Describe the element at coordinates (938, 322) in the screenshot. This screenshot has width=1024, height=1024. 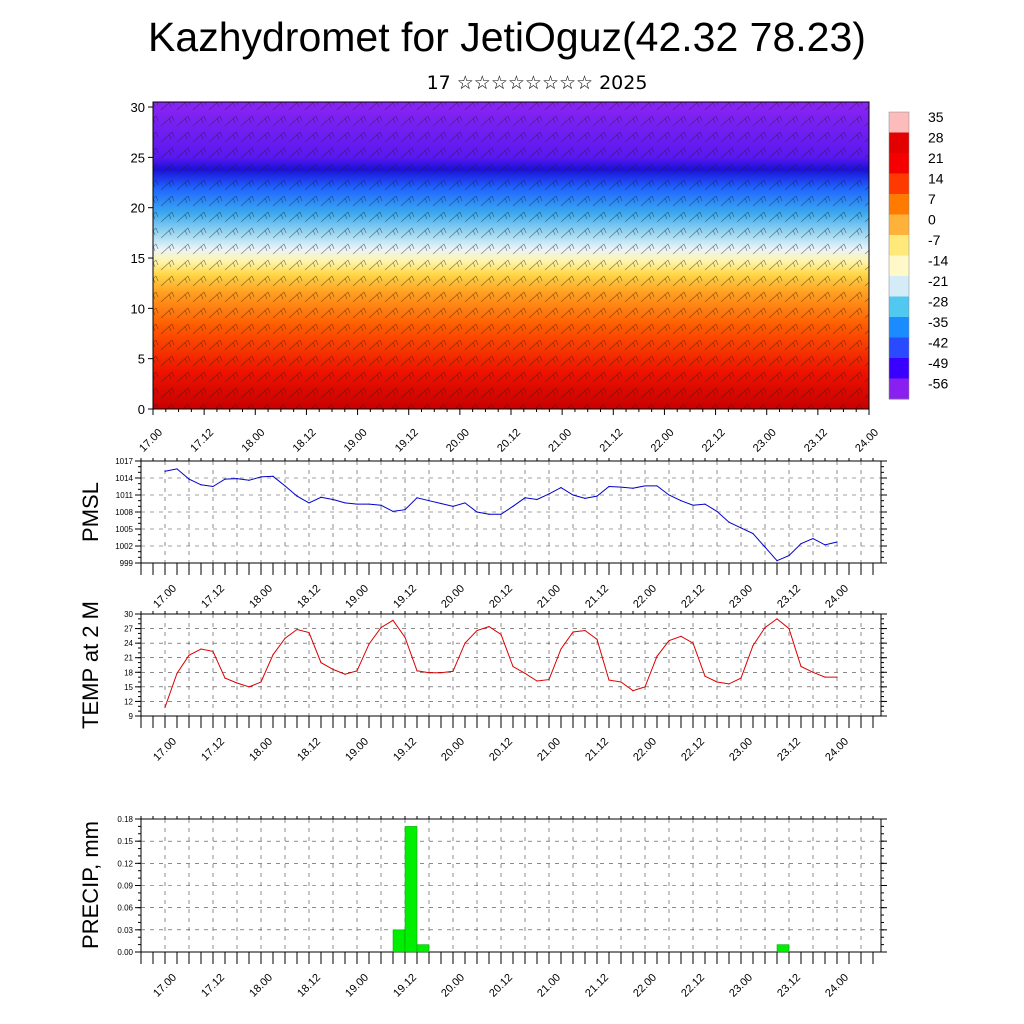
I see `colorbar-label: -35` at that location.